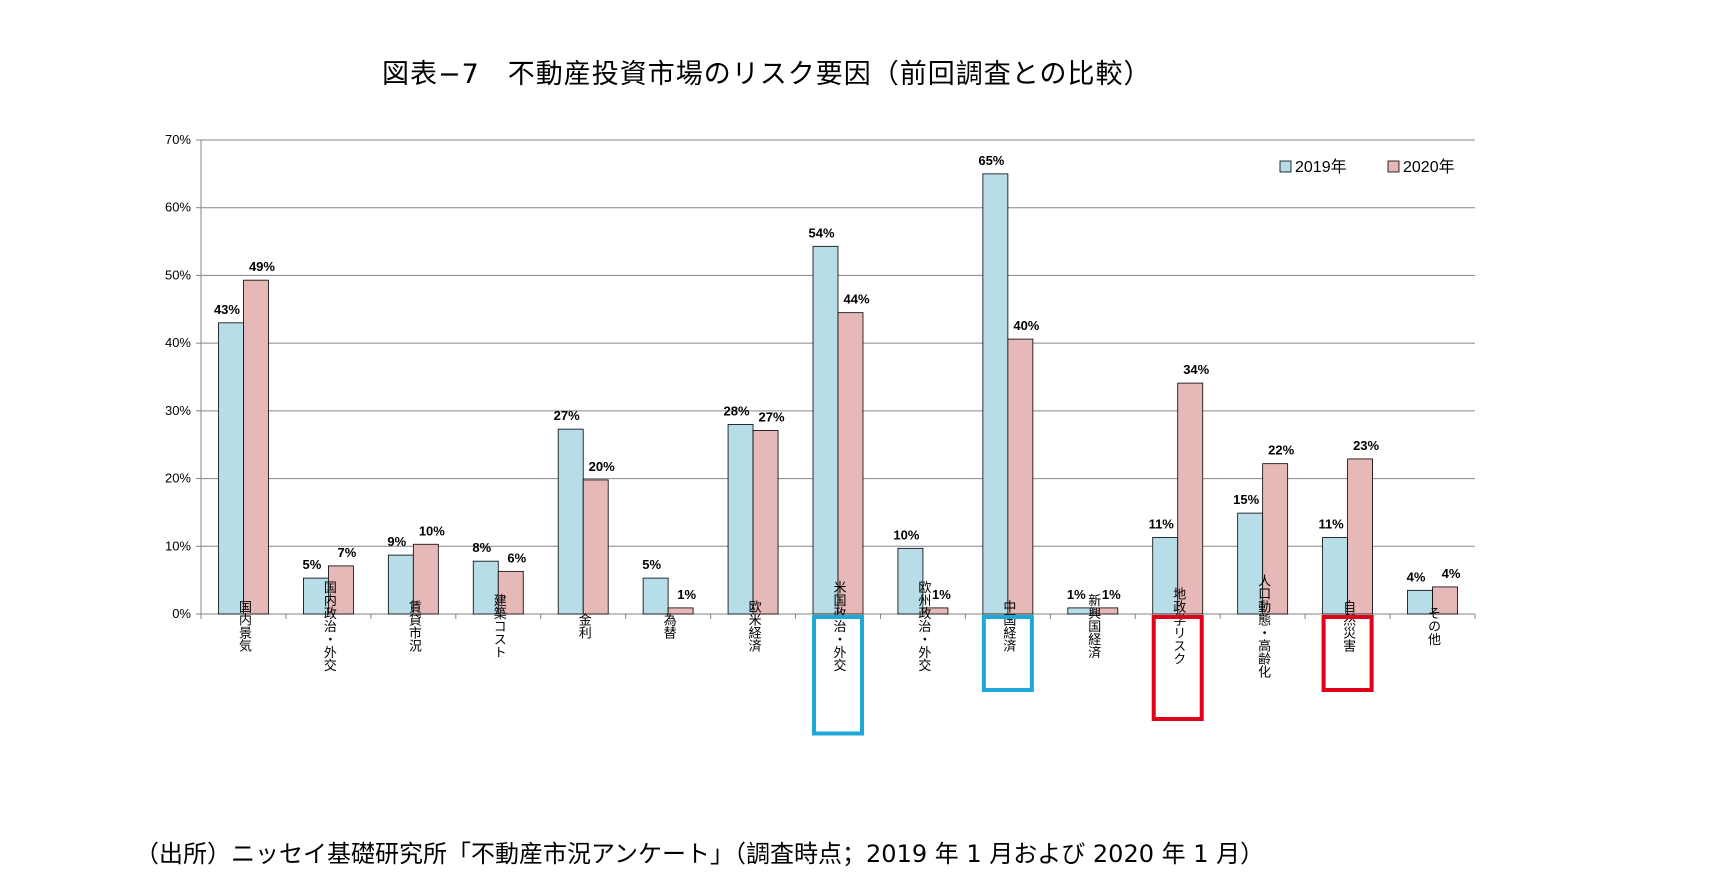 The width and height of the screenshot is (1725, 892). What do you see at coordinates (1165, 576) in the screenshot?
I see `bar-2019年-地政学リスク` at bounding box center [1165, 576].